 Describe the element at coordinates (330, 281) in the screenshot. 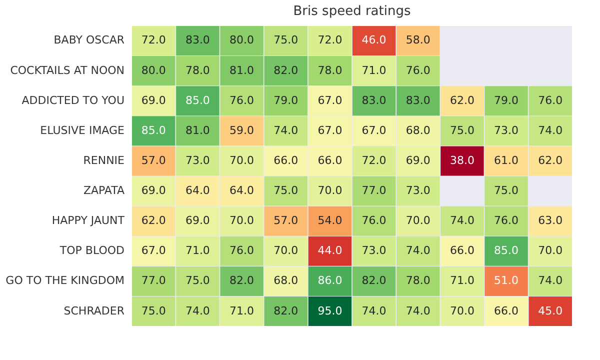

I see `data-label: 86.0` at that location.